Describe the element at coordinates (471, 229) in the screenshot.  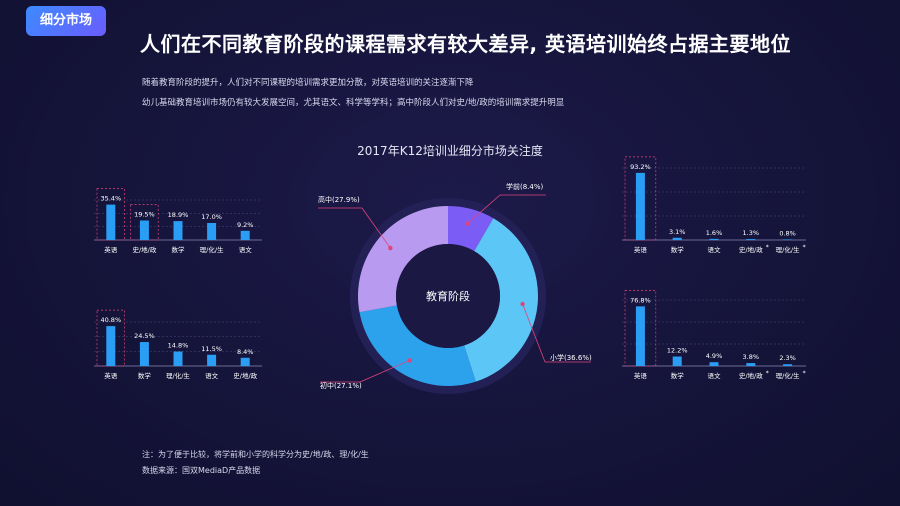
I see `donut-slice-学前` at that location.